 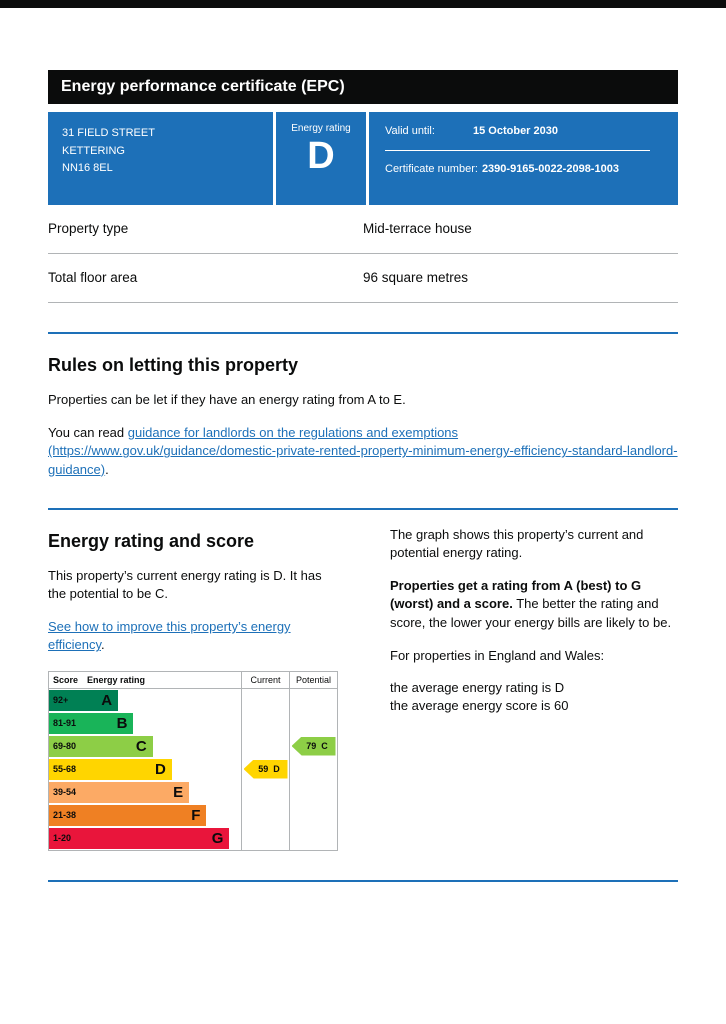 What do you see at coordinates (517, 150) in the screenshot?
I see `banner-divider` at bounding box center [517, 150].